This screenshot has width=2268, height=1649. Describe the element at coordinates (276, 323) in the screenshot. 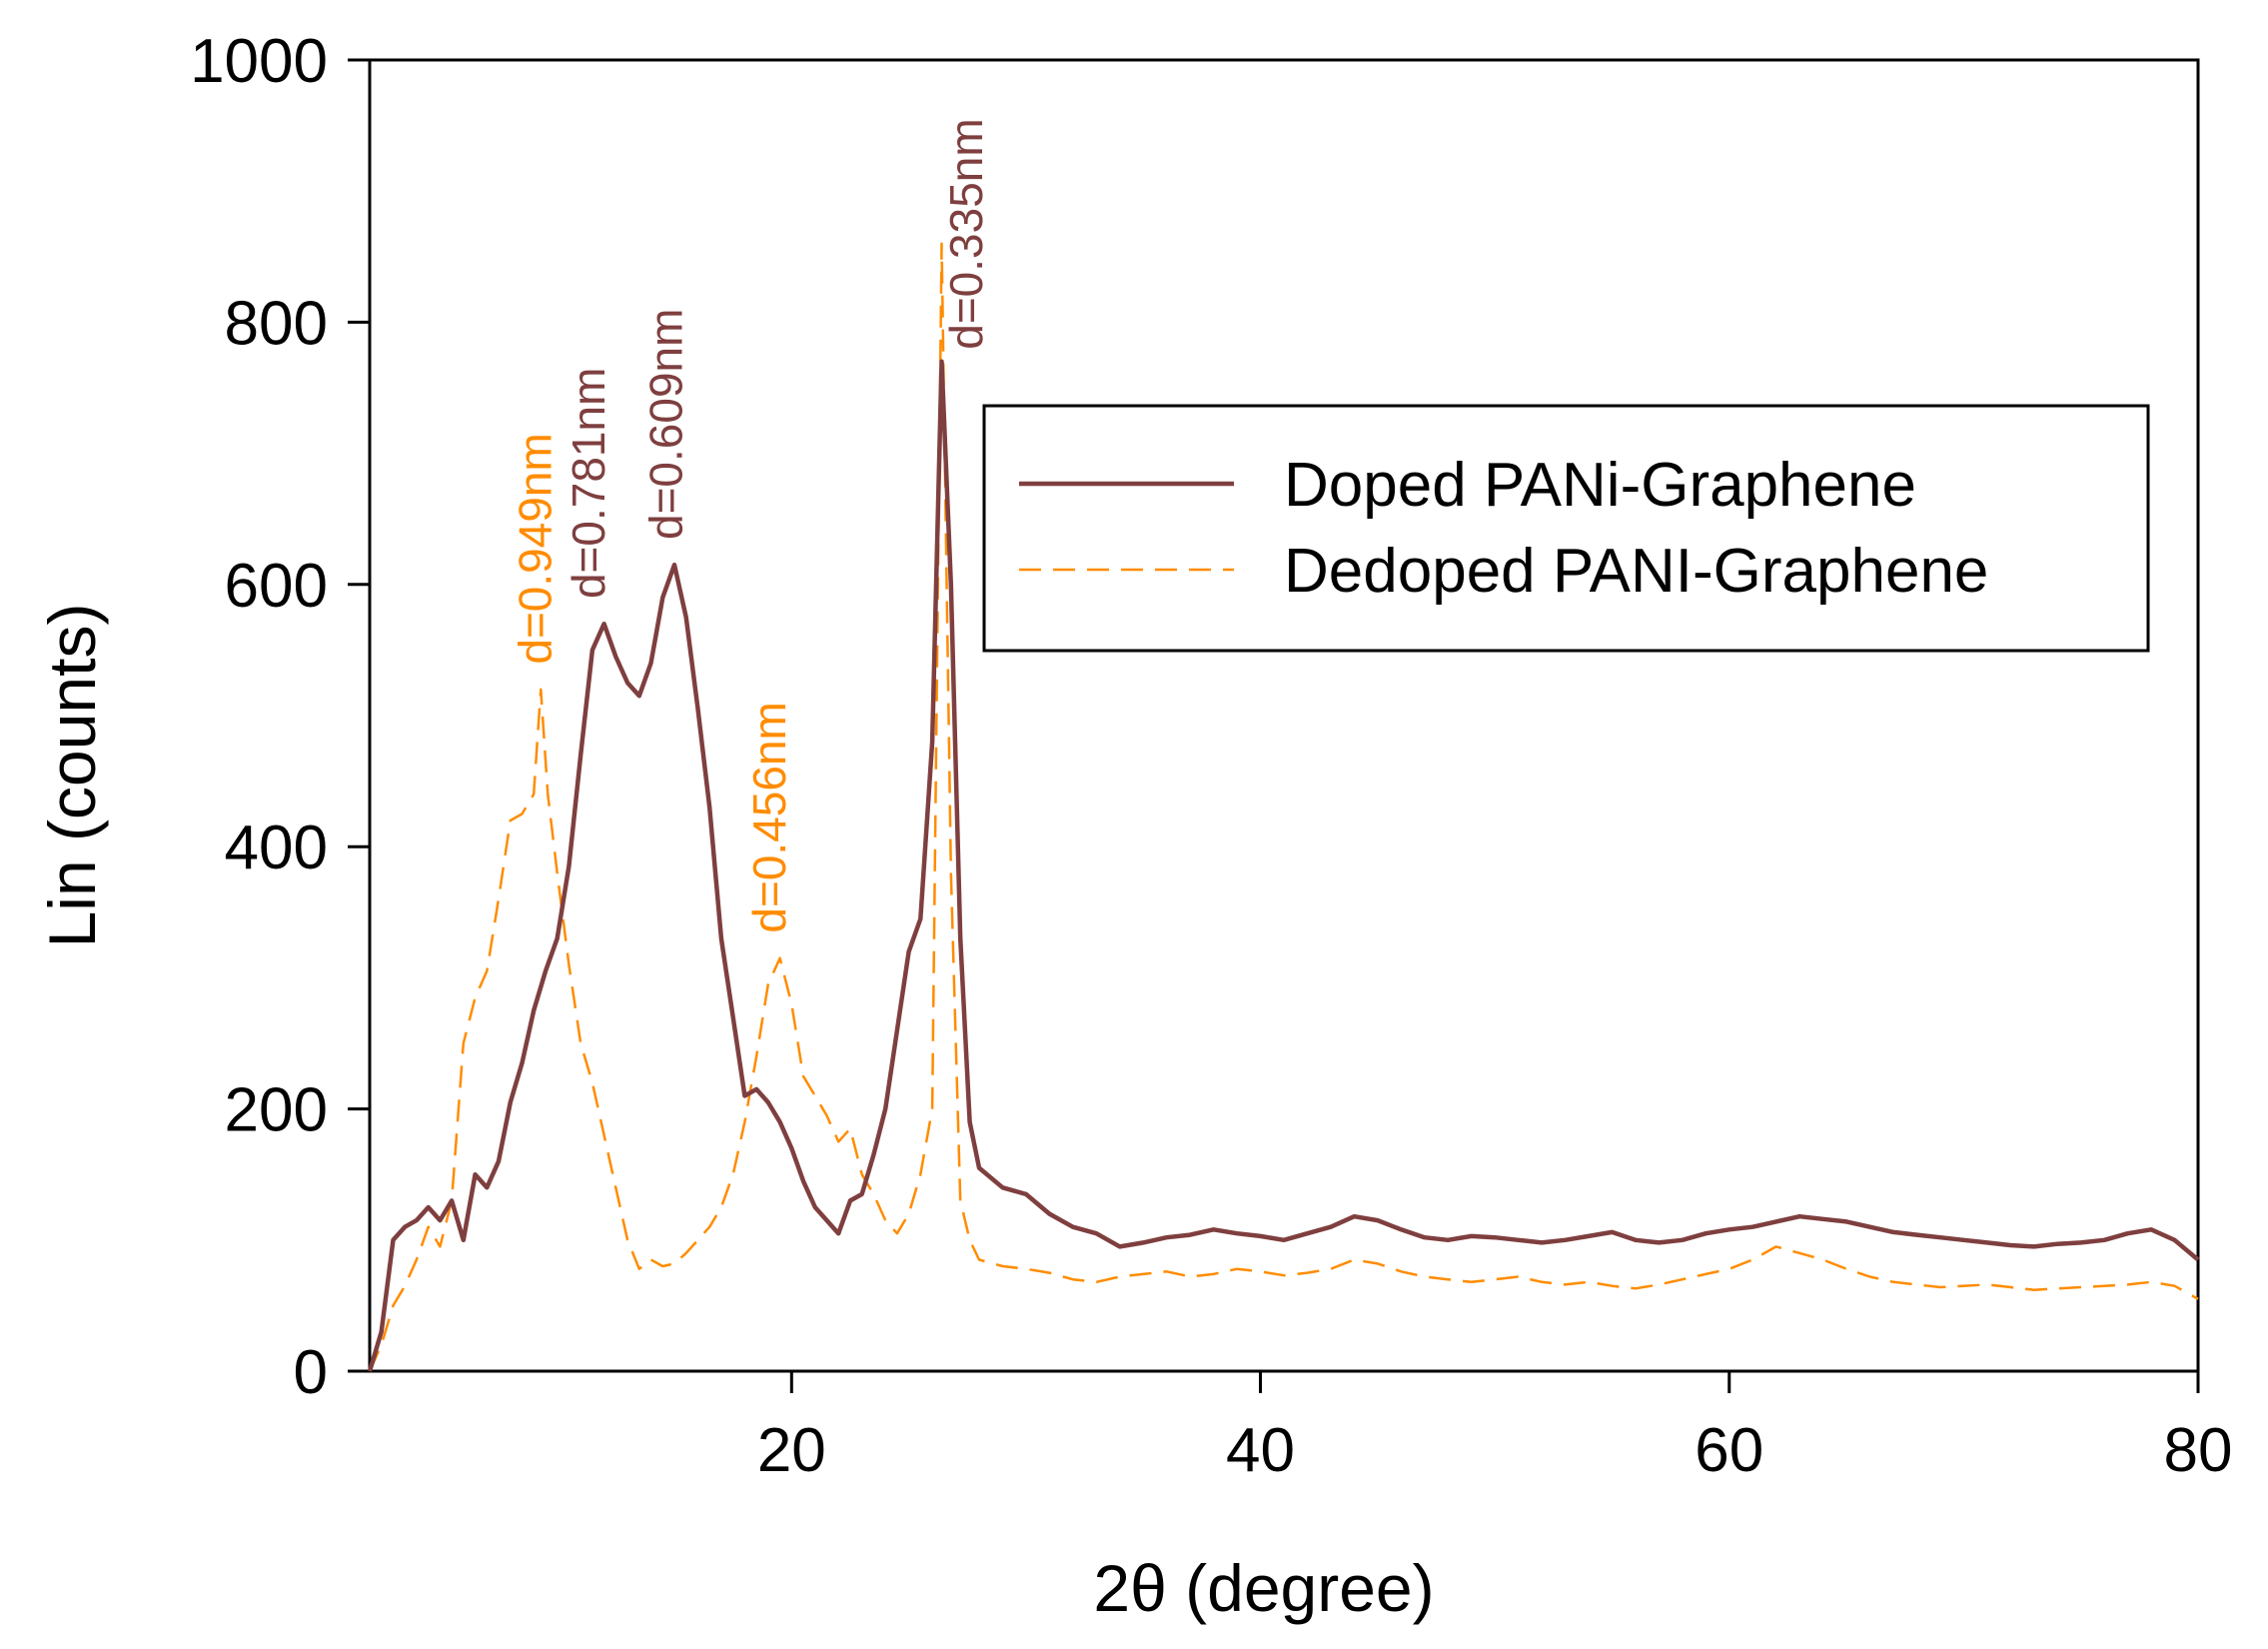

I see `y-tick-label: 800` at that location.